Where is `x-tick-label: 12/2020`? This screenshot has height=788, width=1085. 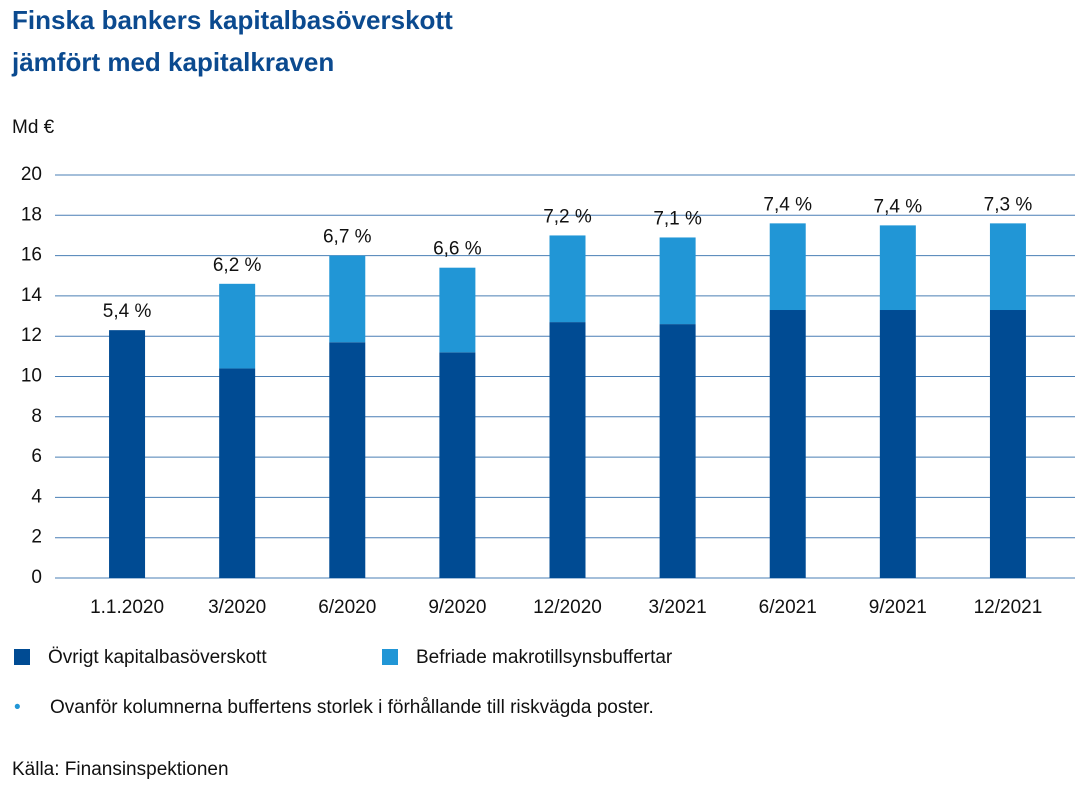 x-tick-label: 12/2020 is located at coordinates (567, 607).